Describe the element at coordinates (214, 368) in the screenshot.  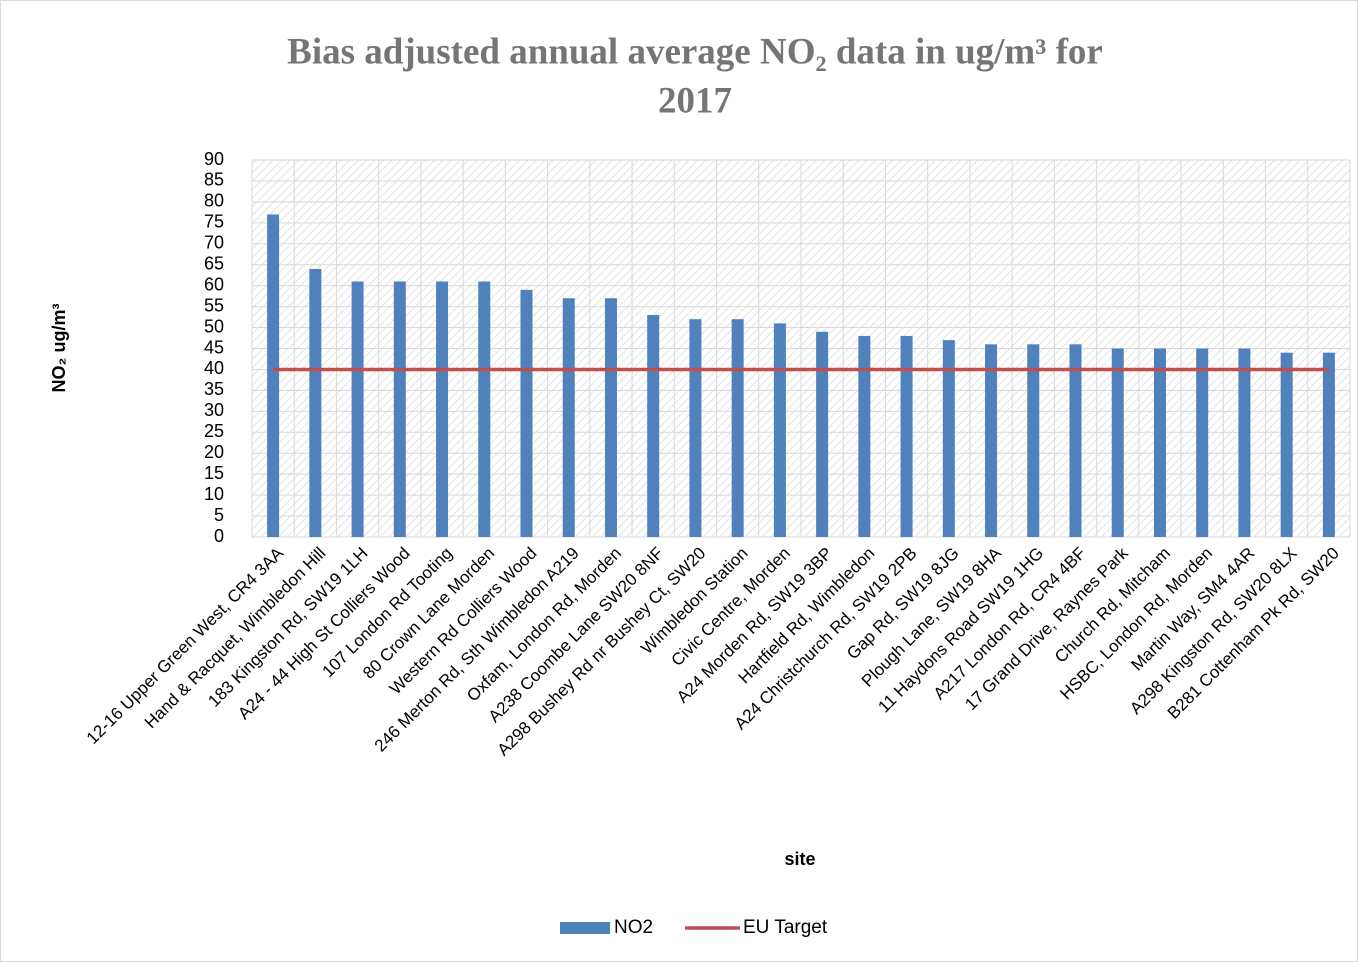
I see `y-tick-label: 40` at that location.